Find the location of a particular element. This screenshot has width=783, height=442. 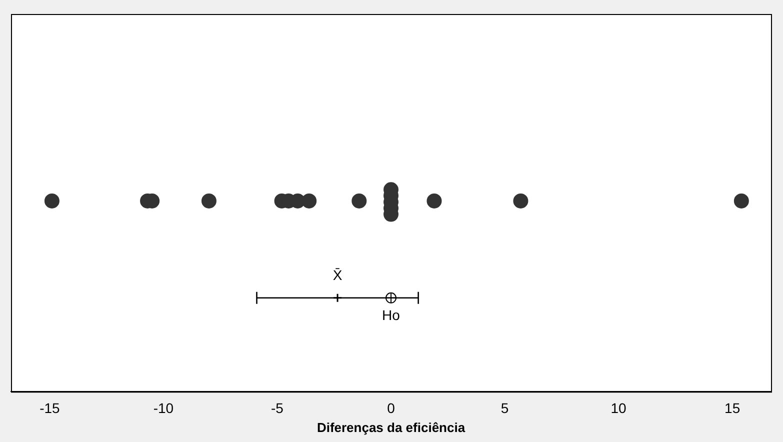

x-tick-label: -10 is located at coordinates (163, 408).